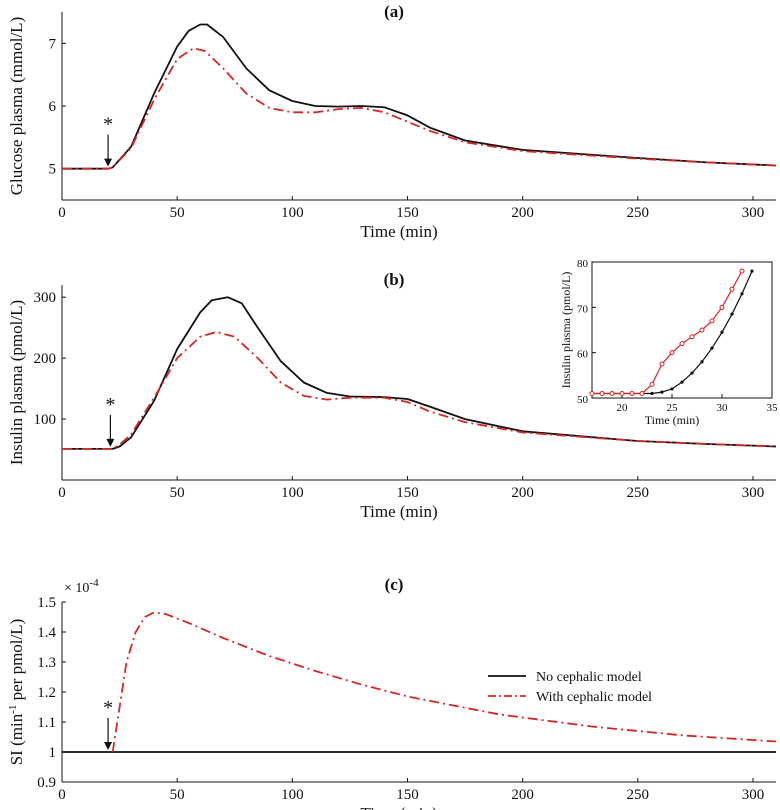 This screenshot has width=780, height=810. I want to click on y-tick-label: 1.4, so click(46, 633).